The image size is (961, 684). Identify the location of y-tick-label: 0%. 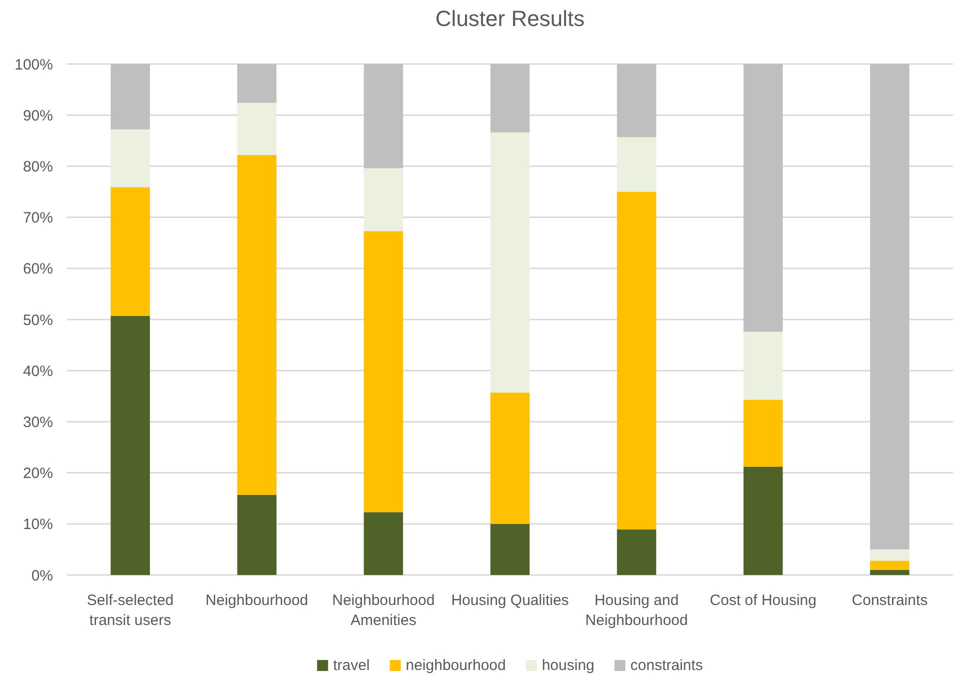
(42, 575).